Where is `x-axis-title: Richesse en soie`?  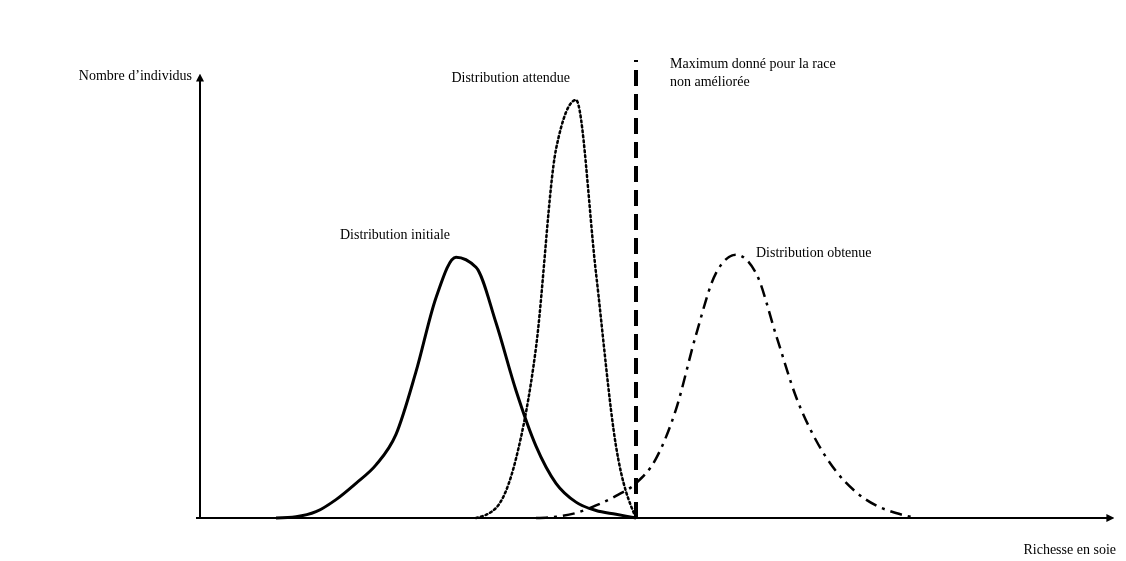 x-axis-title: Richesse en soie is located at coordinates (1069, 549).